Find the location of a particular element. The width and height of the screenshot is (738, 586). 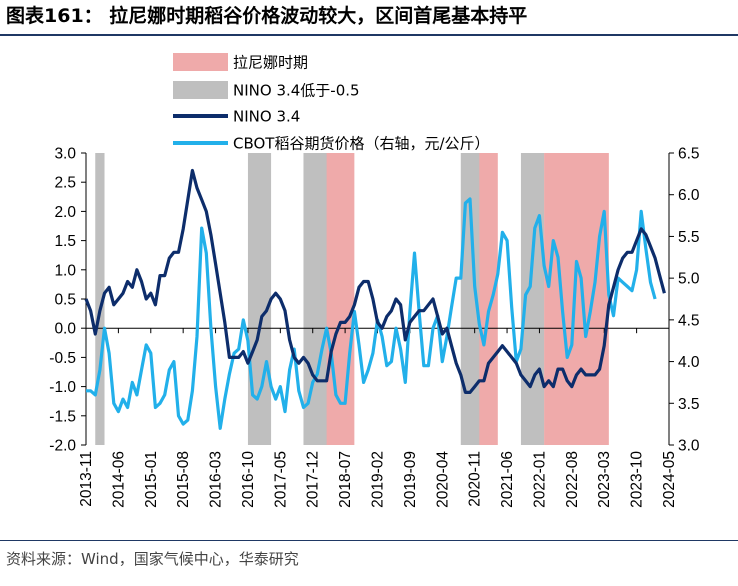

x-tick-label: 2024-05 is located at coordinates (669, 479).